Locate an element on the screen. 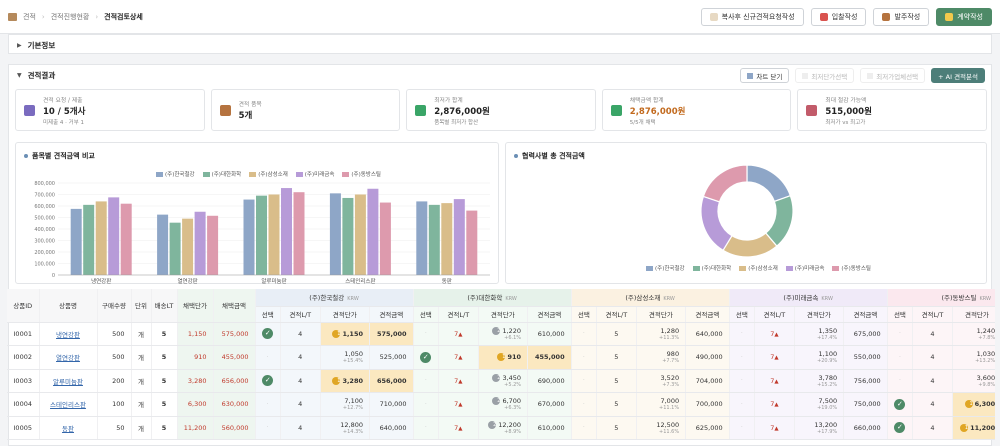 The image size is (1000, 446). quote-price-line: 1,350 is located at coordinates (816, 331).